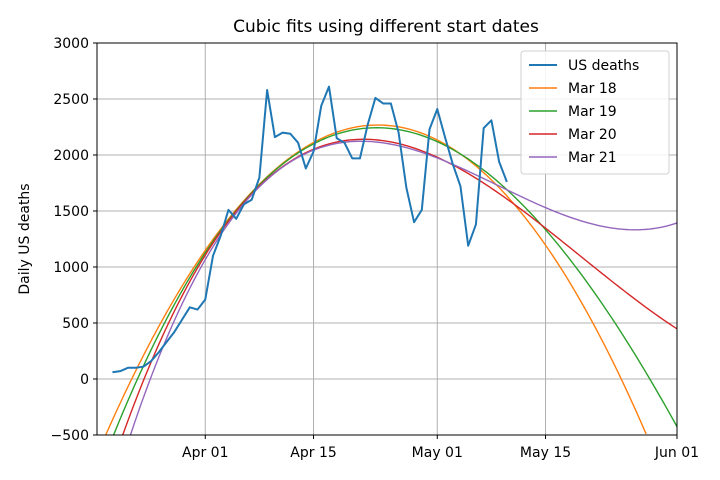 The image size is (720, 480). What do you see at coordinates (75, 324) in the screenshot?
I see `y-tick-label: 500` at bounding box center [75, 324].